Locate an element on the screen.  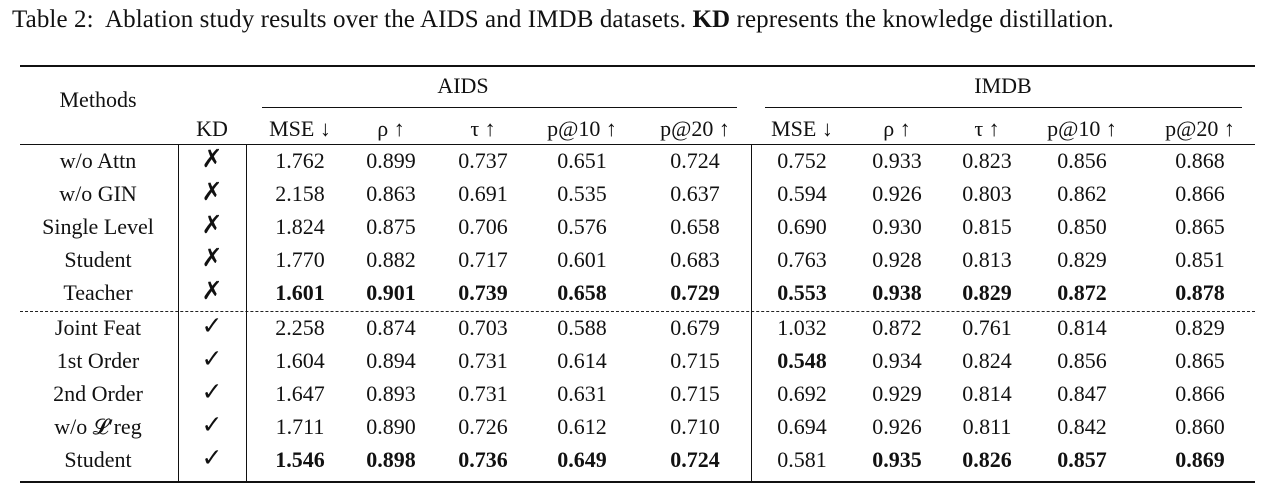
imdb-value-cell: 0.860 is located at coordinates (1200, 426).